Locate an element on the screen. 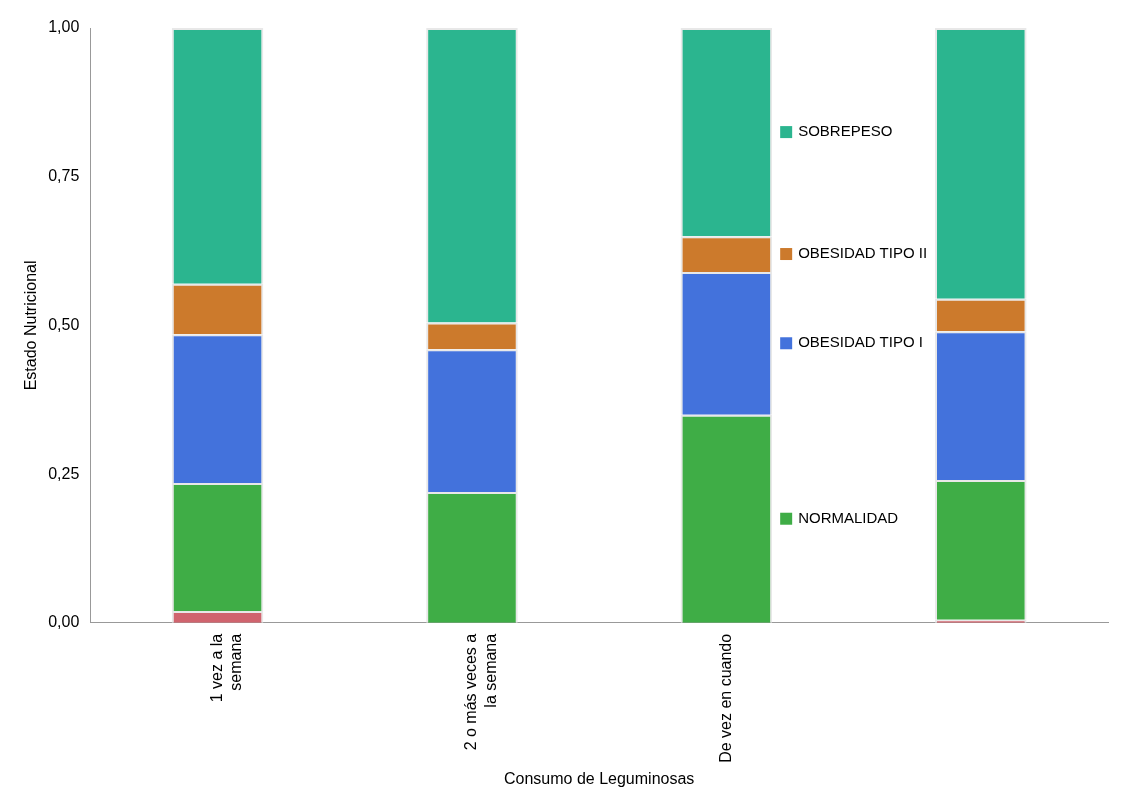  x-tick-label: 1 vez a la semana is located at coordinates (226, 668).